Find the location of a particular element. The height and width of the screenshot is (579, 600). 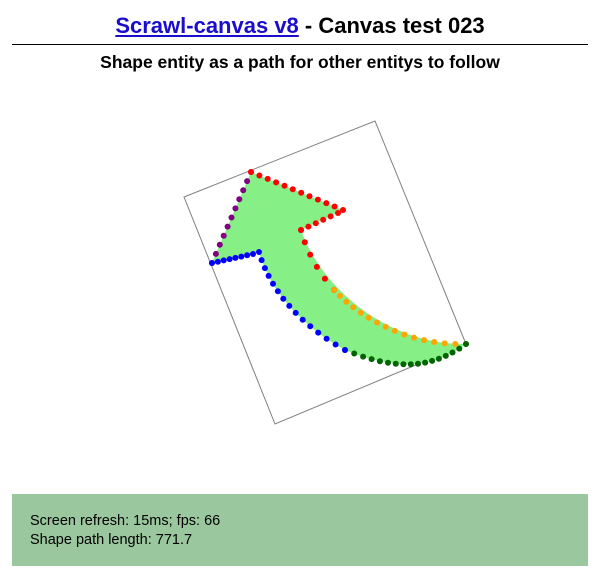

screen-refresh-readout: Screen refresh: 15ms; fps: 66 is located at coordinates (125, 521).